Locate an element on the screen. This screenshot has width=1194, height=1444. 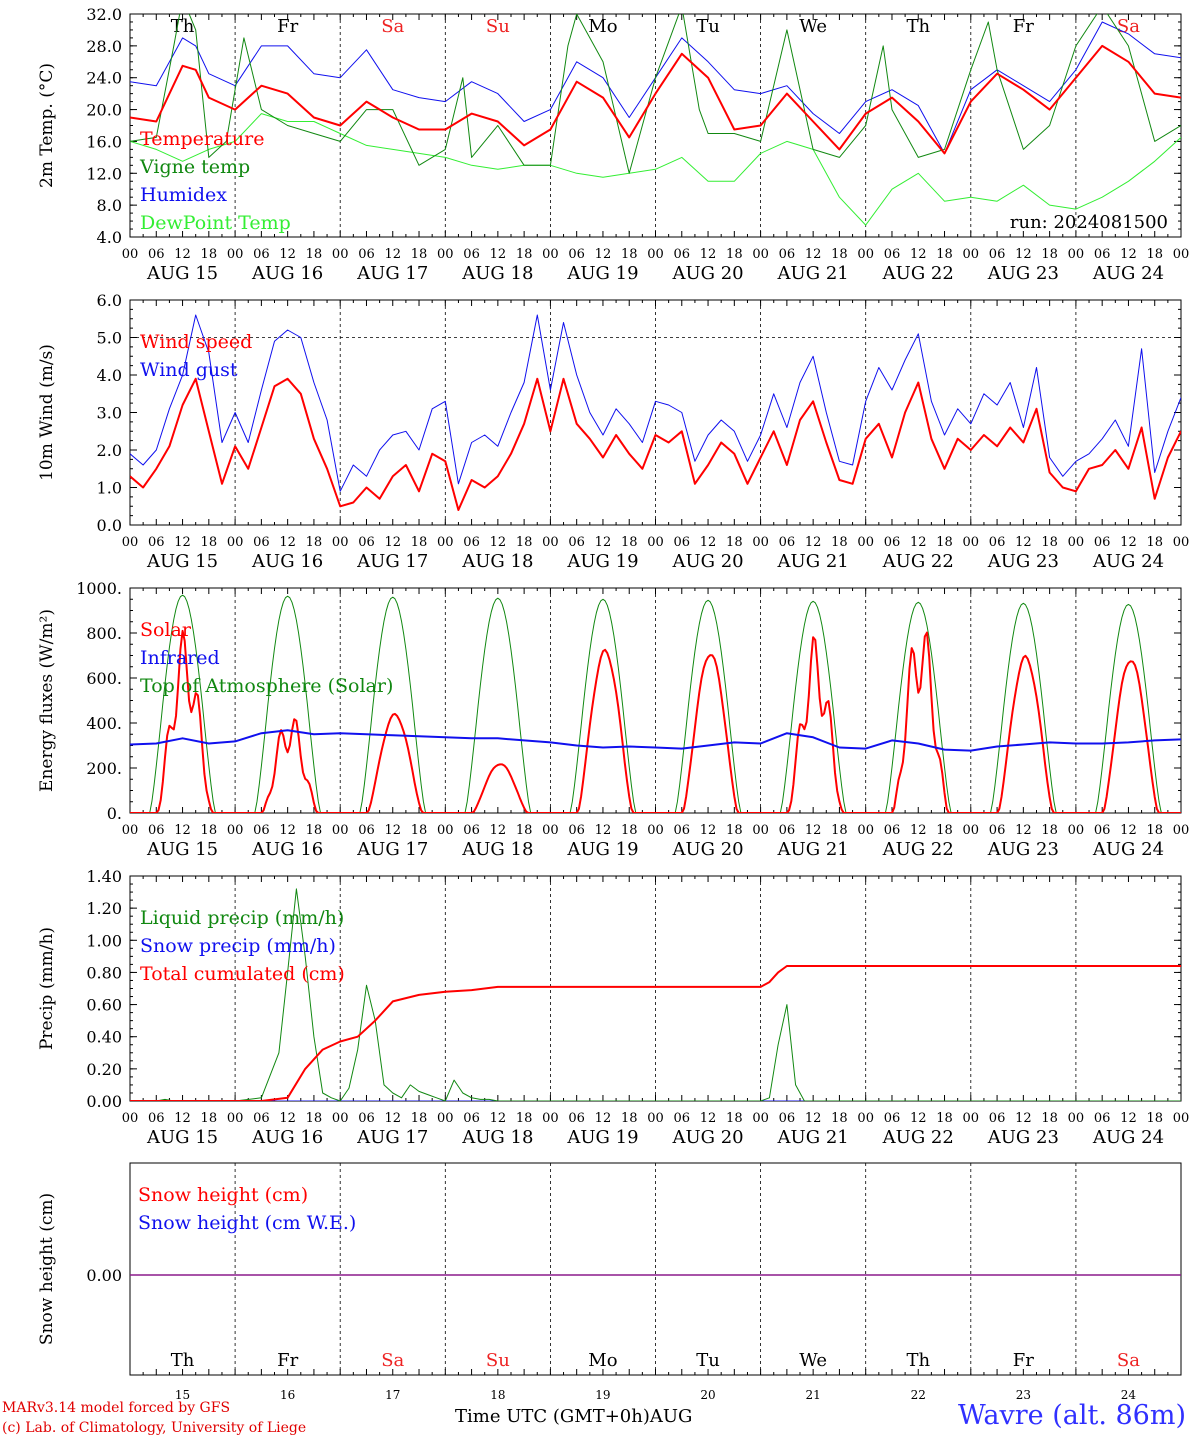
y-tick-label: 0.60 is located at coordinates (104, 1005).